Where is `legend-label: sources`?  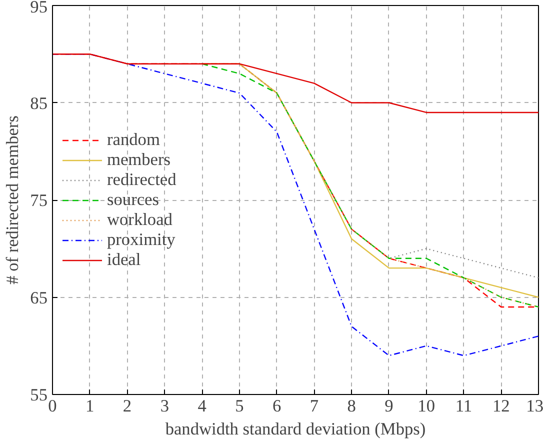
legend-label: sources is located at coordinates (133, 200).